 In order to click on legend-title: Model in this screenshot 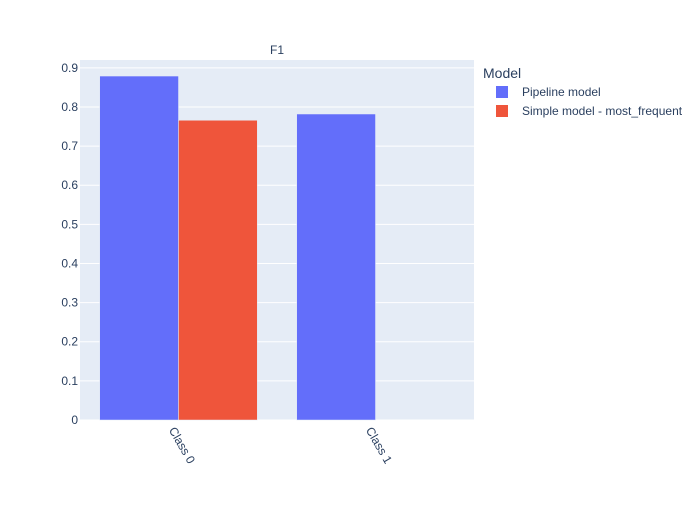, I will do `click(502, 73)`.